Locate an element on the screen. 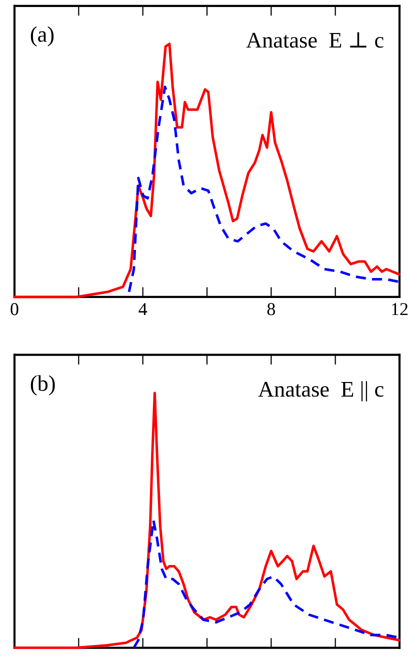 The height and width of the screenshot is (657, 414). annotation: Anatase E || c is located at coordinates (321, 391).